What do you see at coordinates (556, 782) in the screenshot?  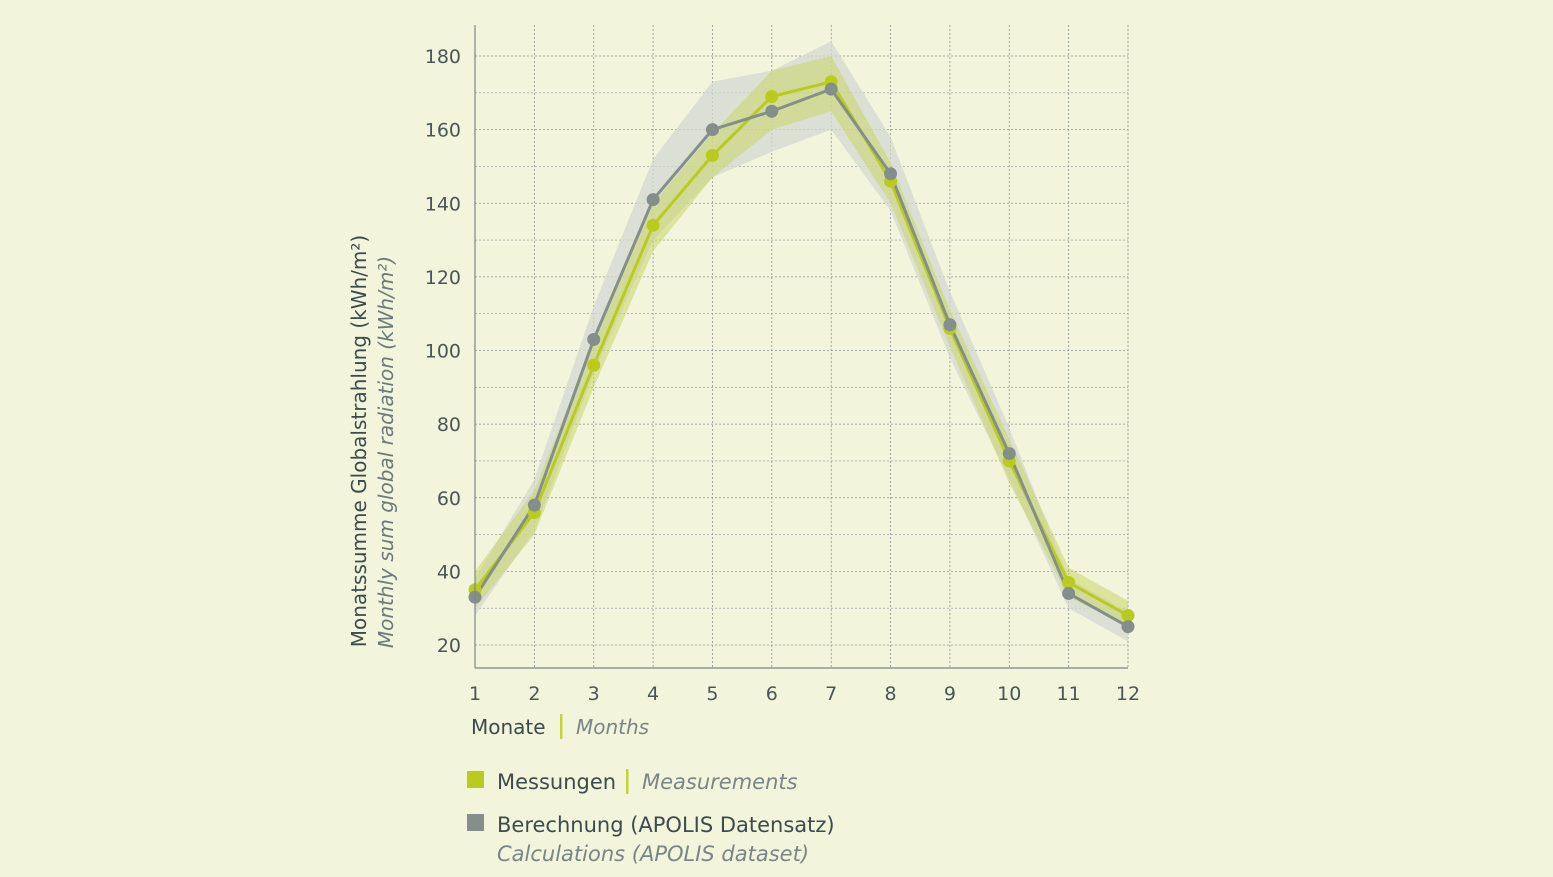 I see `legend-label-measurements: Messungen` at bounding box center [556, 782].